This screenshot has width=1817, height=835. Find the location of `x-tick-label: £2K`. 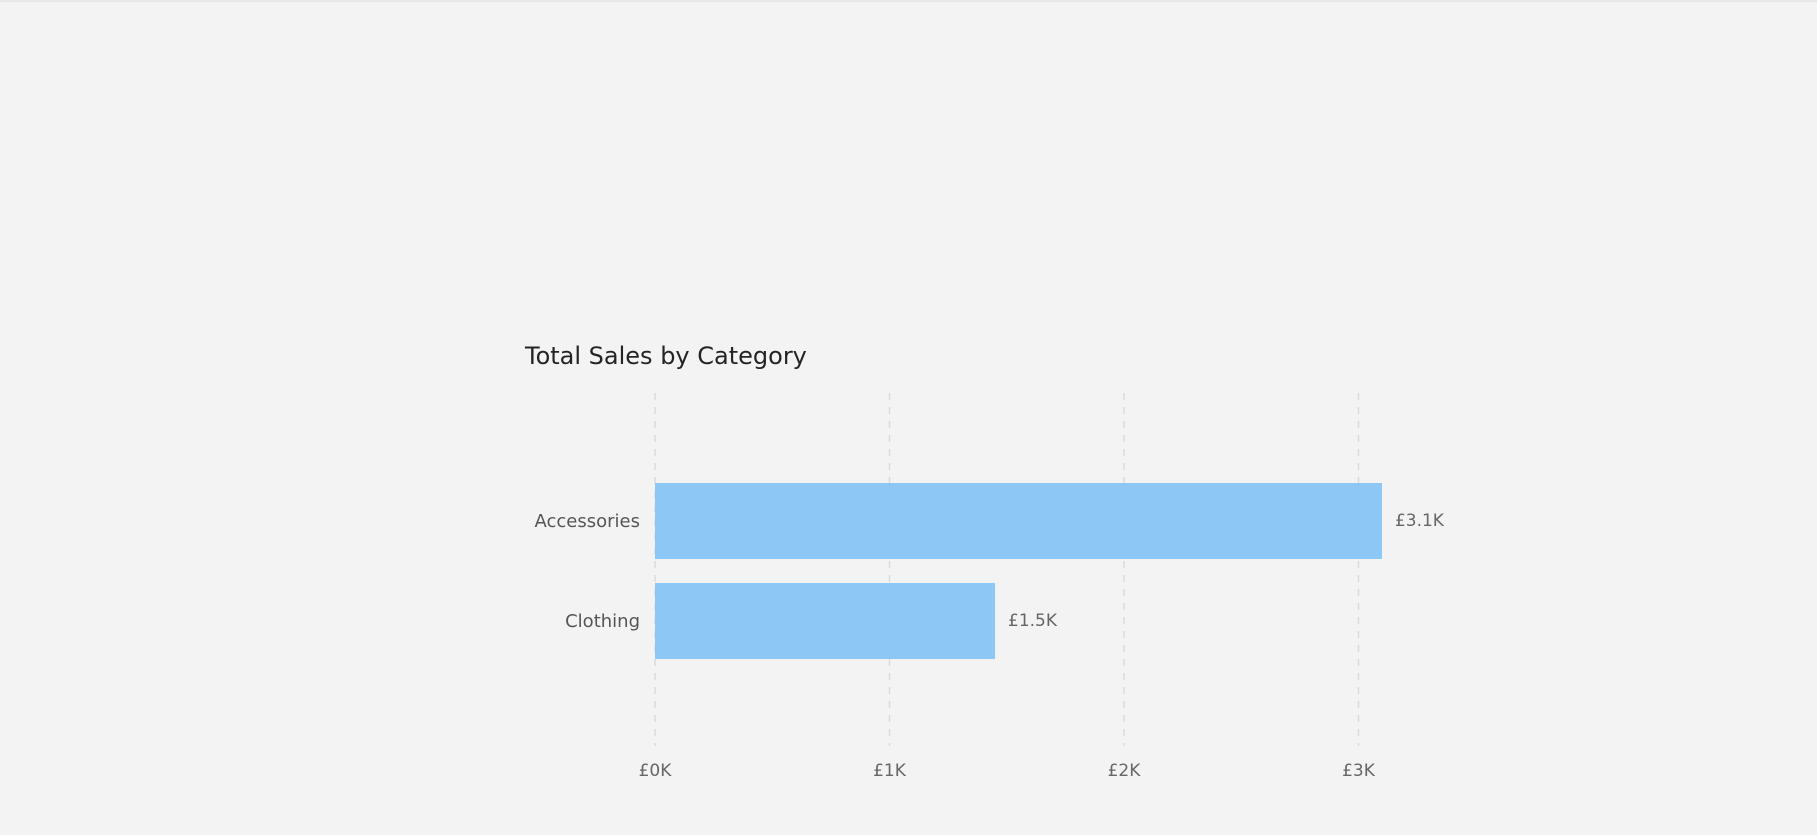

x-tick-label: £2K is located at coordinates (1125, 771).